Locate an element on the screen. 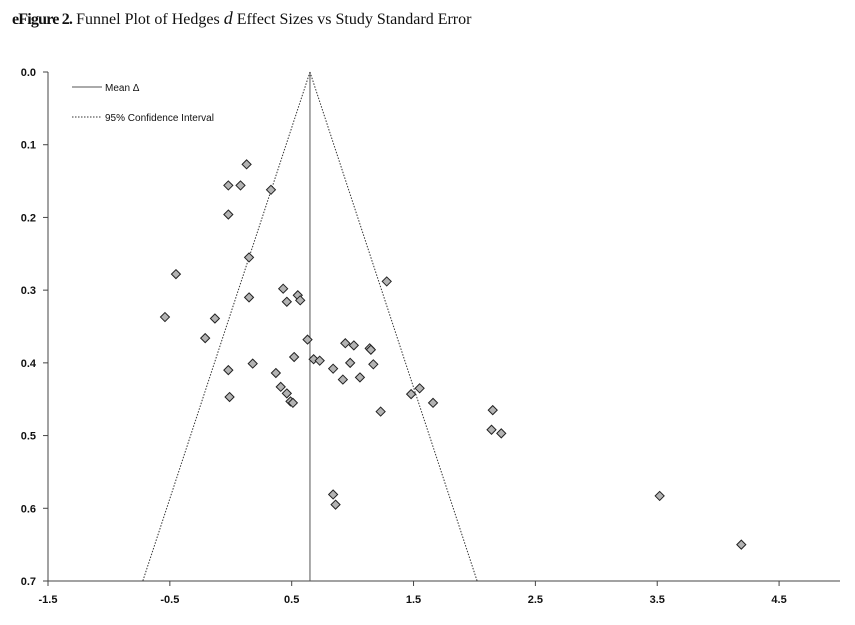 The image size is (855, 625). title-text-post: Effect Sizes vs Study Standard Error is located at coordinates (354, 19).